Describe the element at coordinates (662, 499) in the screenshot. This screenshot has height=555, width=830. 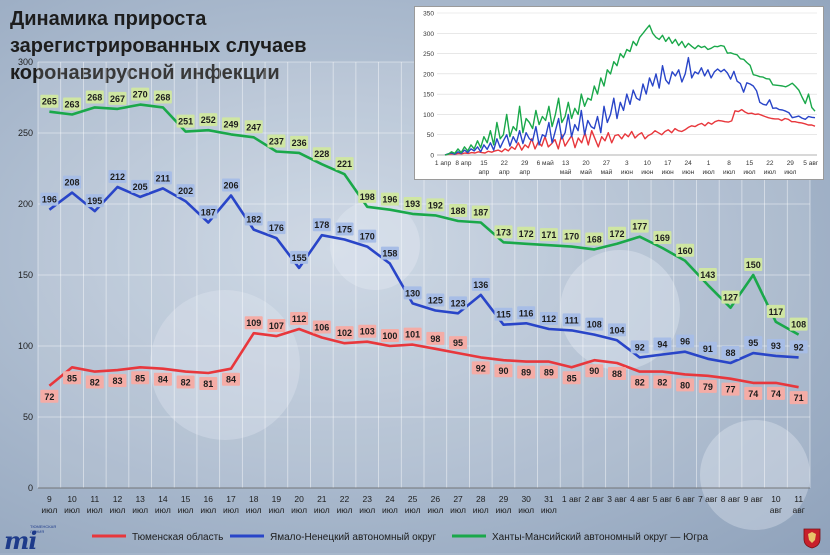
I see `x-tick-label: 5 авг` at that location.